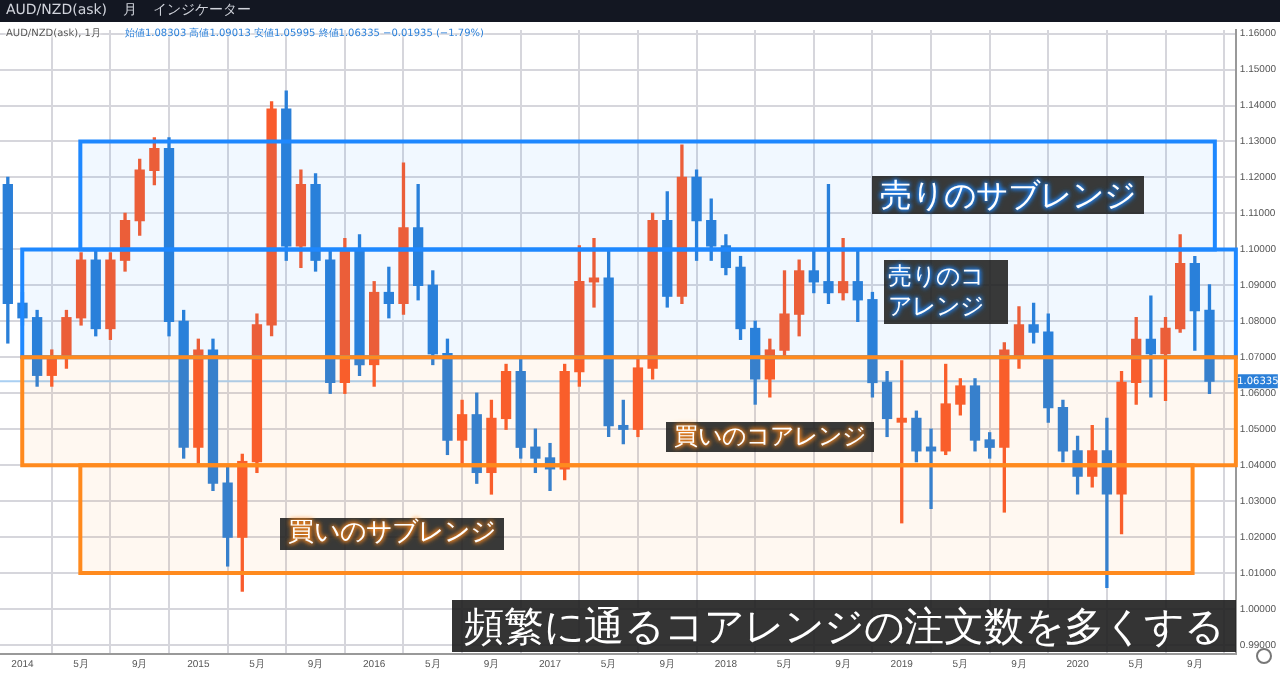 This screenshot has height=674, width=1280. What do you see at coordinates (844, 626) in the screenshot?
I see `annotation: 頻繁に通るコアレンジの注文数を多くする` at bounding box center [844, 626].